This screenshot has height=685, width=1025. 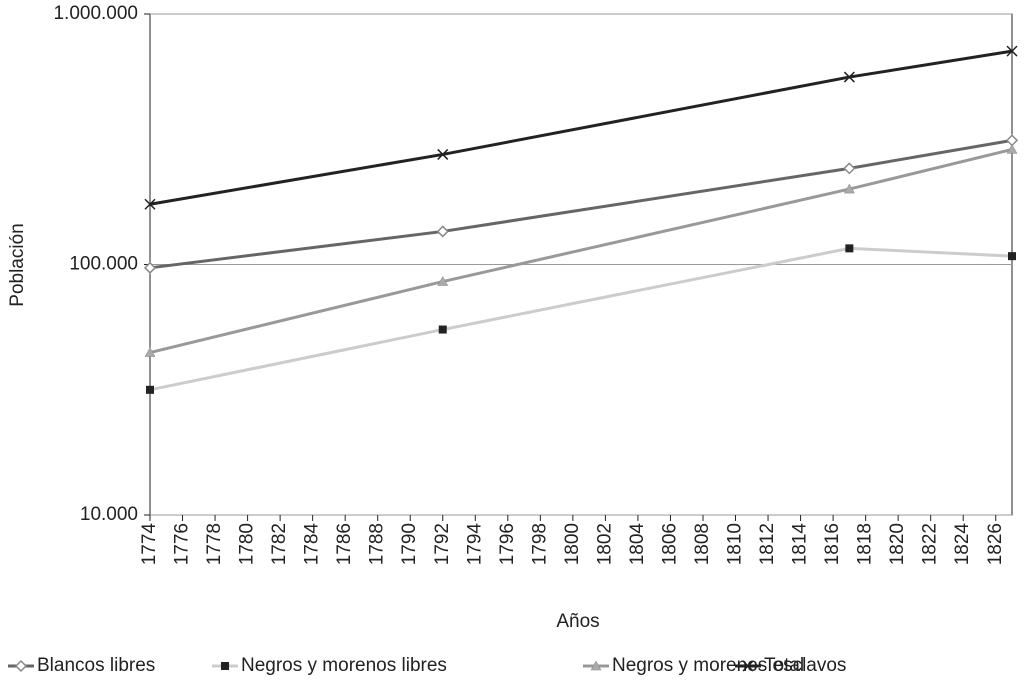 I want to click on legend-label: Negros y morenos esclavos, so click(x=729, y=665).